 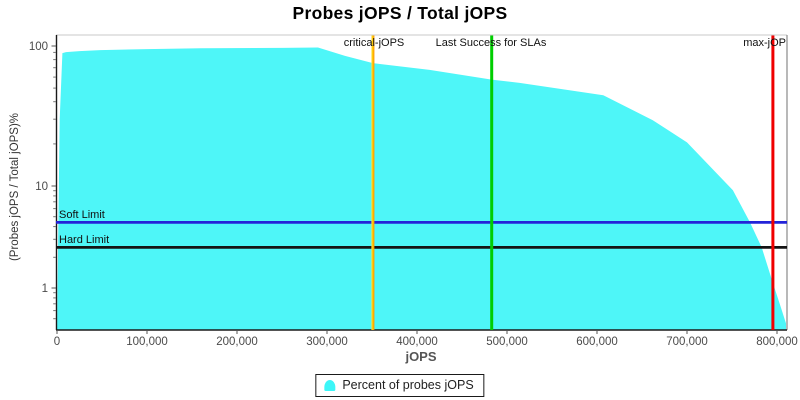 What do you see at coordinates (597, 342) in the screenshot?
I see `x-tick-label: 600,000` at bounding box center [597, 342].